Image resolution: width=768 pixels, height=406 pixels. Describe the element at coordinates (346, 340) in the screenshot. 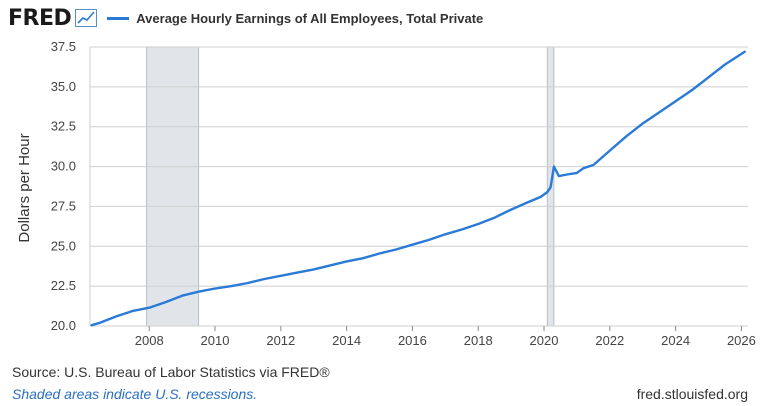

I see `x-tick-label: 2014` at that location.